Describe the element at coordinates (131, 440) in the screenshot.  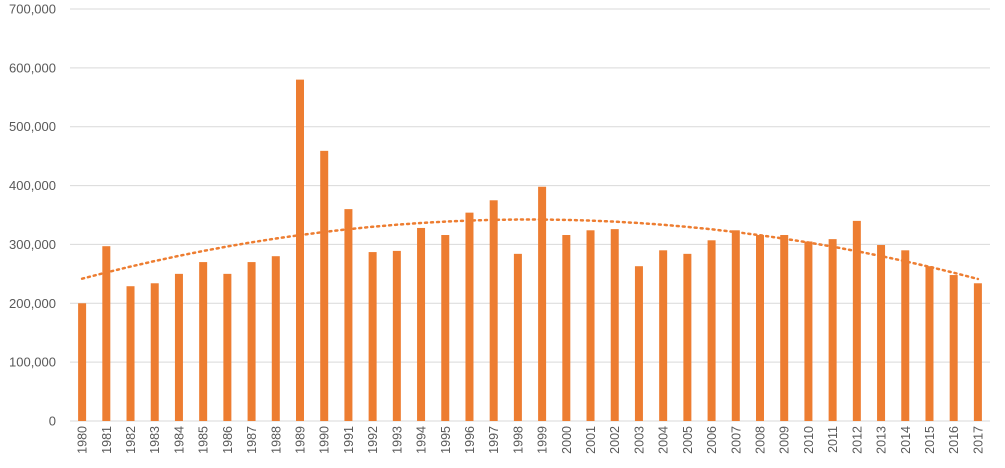
I see `x-tick-label: 1982` at that location.